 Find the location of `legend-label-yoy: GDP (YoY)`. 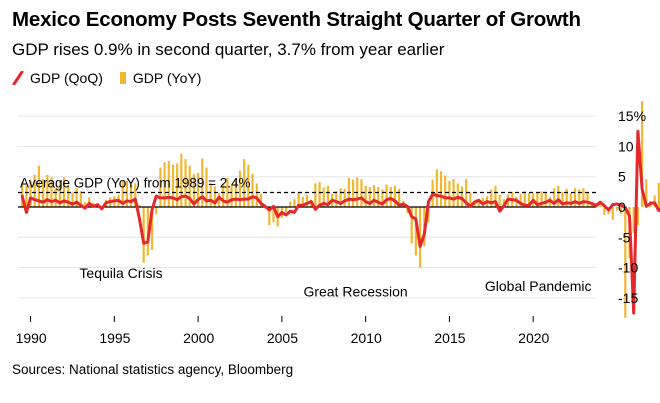

legend-label-yoy: GDP (YoY) is located at coordinates (167, 78).